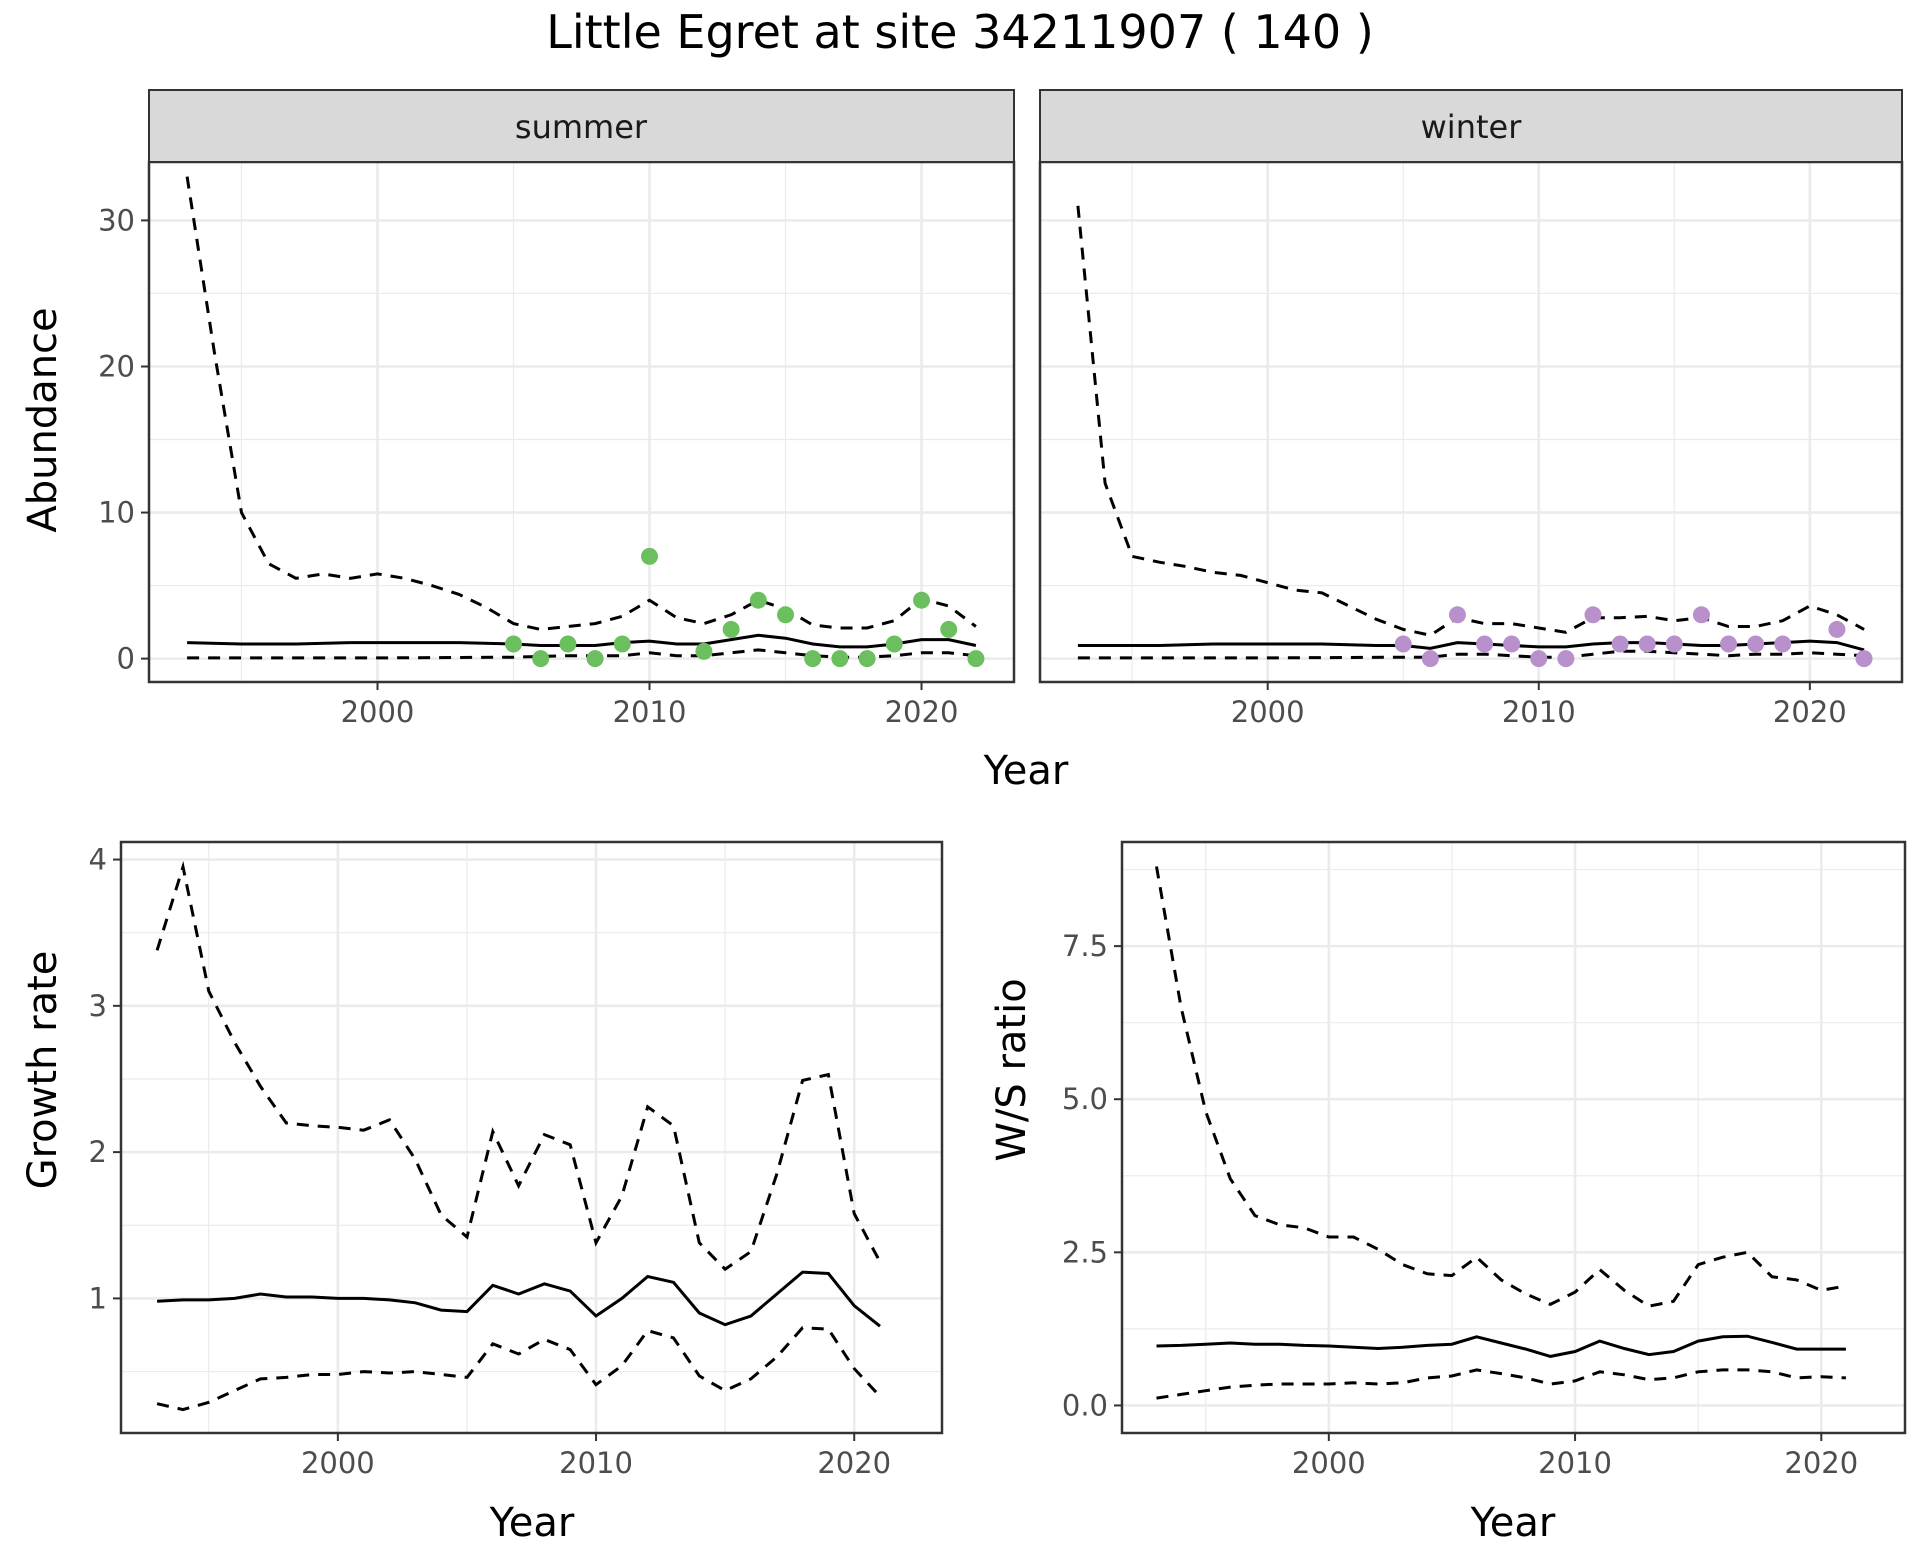 Image resolution: width=1920 pixels, height=1560 pixels. Describe the element at coordinates (582, 654) in the screenshot. I see `summer-lower-bound-line` at that location.